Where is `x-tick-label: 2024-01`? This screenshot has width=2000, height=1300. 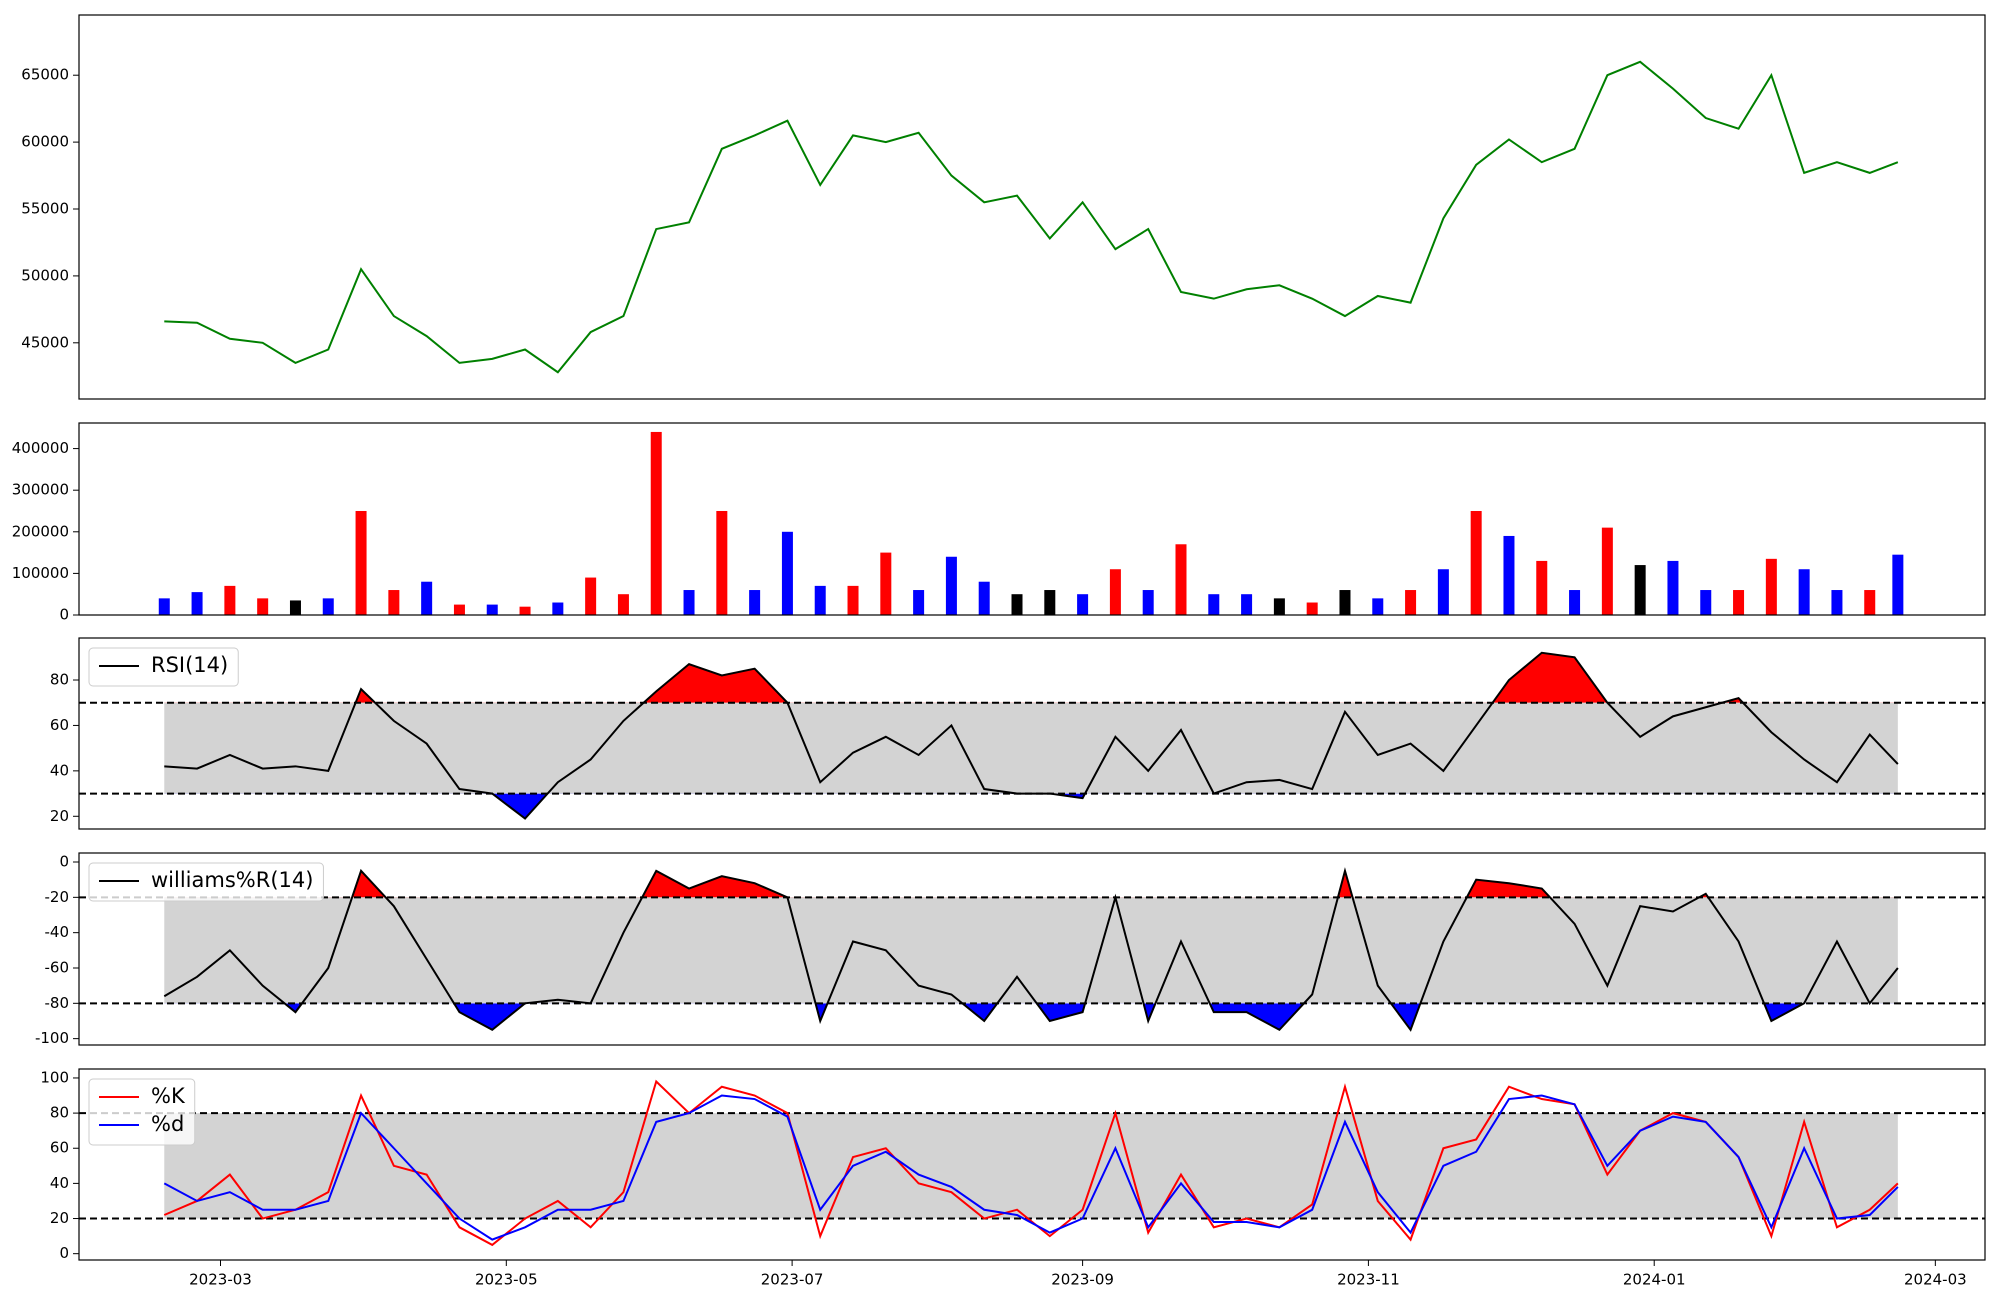 x-tick-label: 2024-01 is located at coordinates (1654, 1280).